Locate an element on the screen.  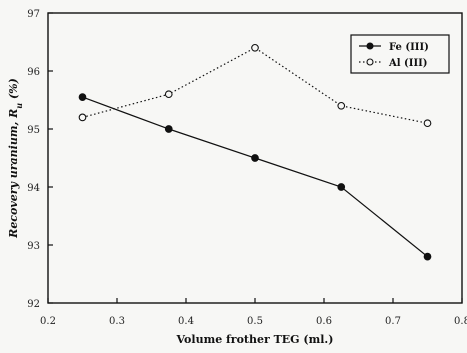
x-tick-label: 0.6 is located at coordinates (324, 321).